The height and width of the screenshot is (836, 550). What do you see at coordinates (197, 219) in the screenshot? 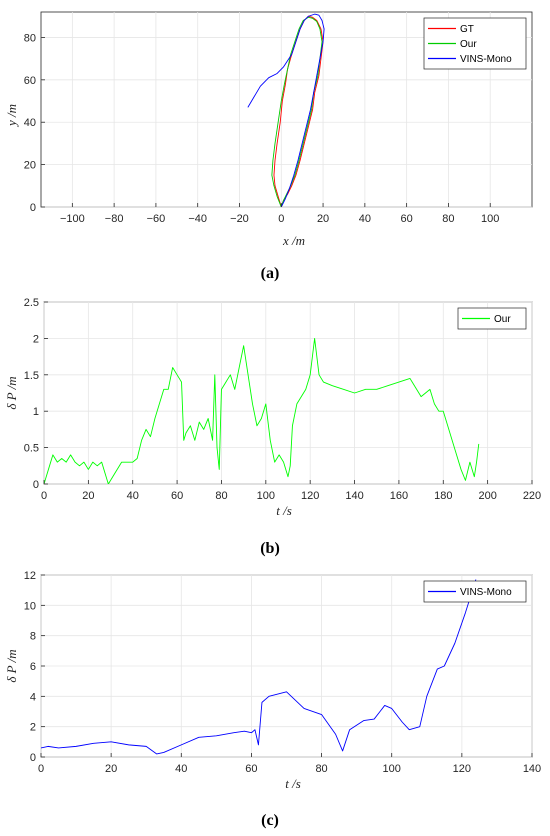
I see `x-tick-label: −40` at bounding box center [197, 219].